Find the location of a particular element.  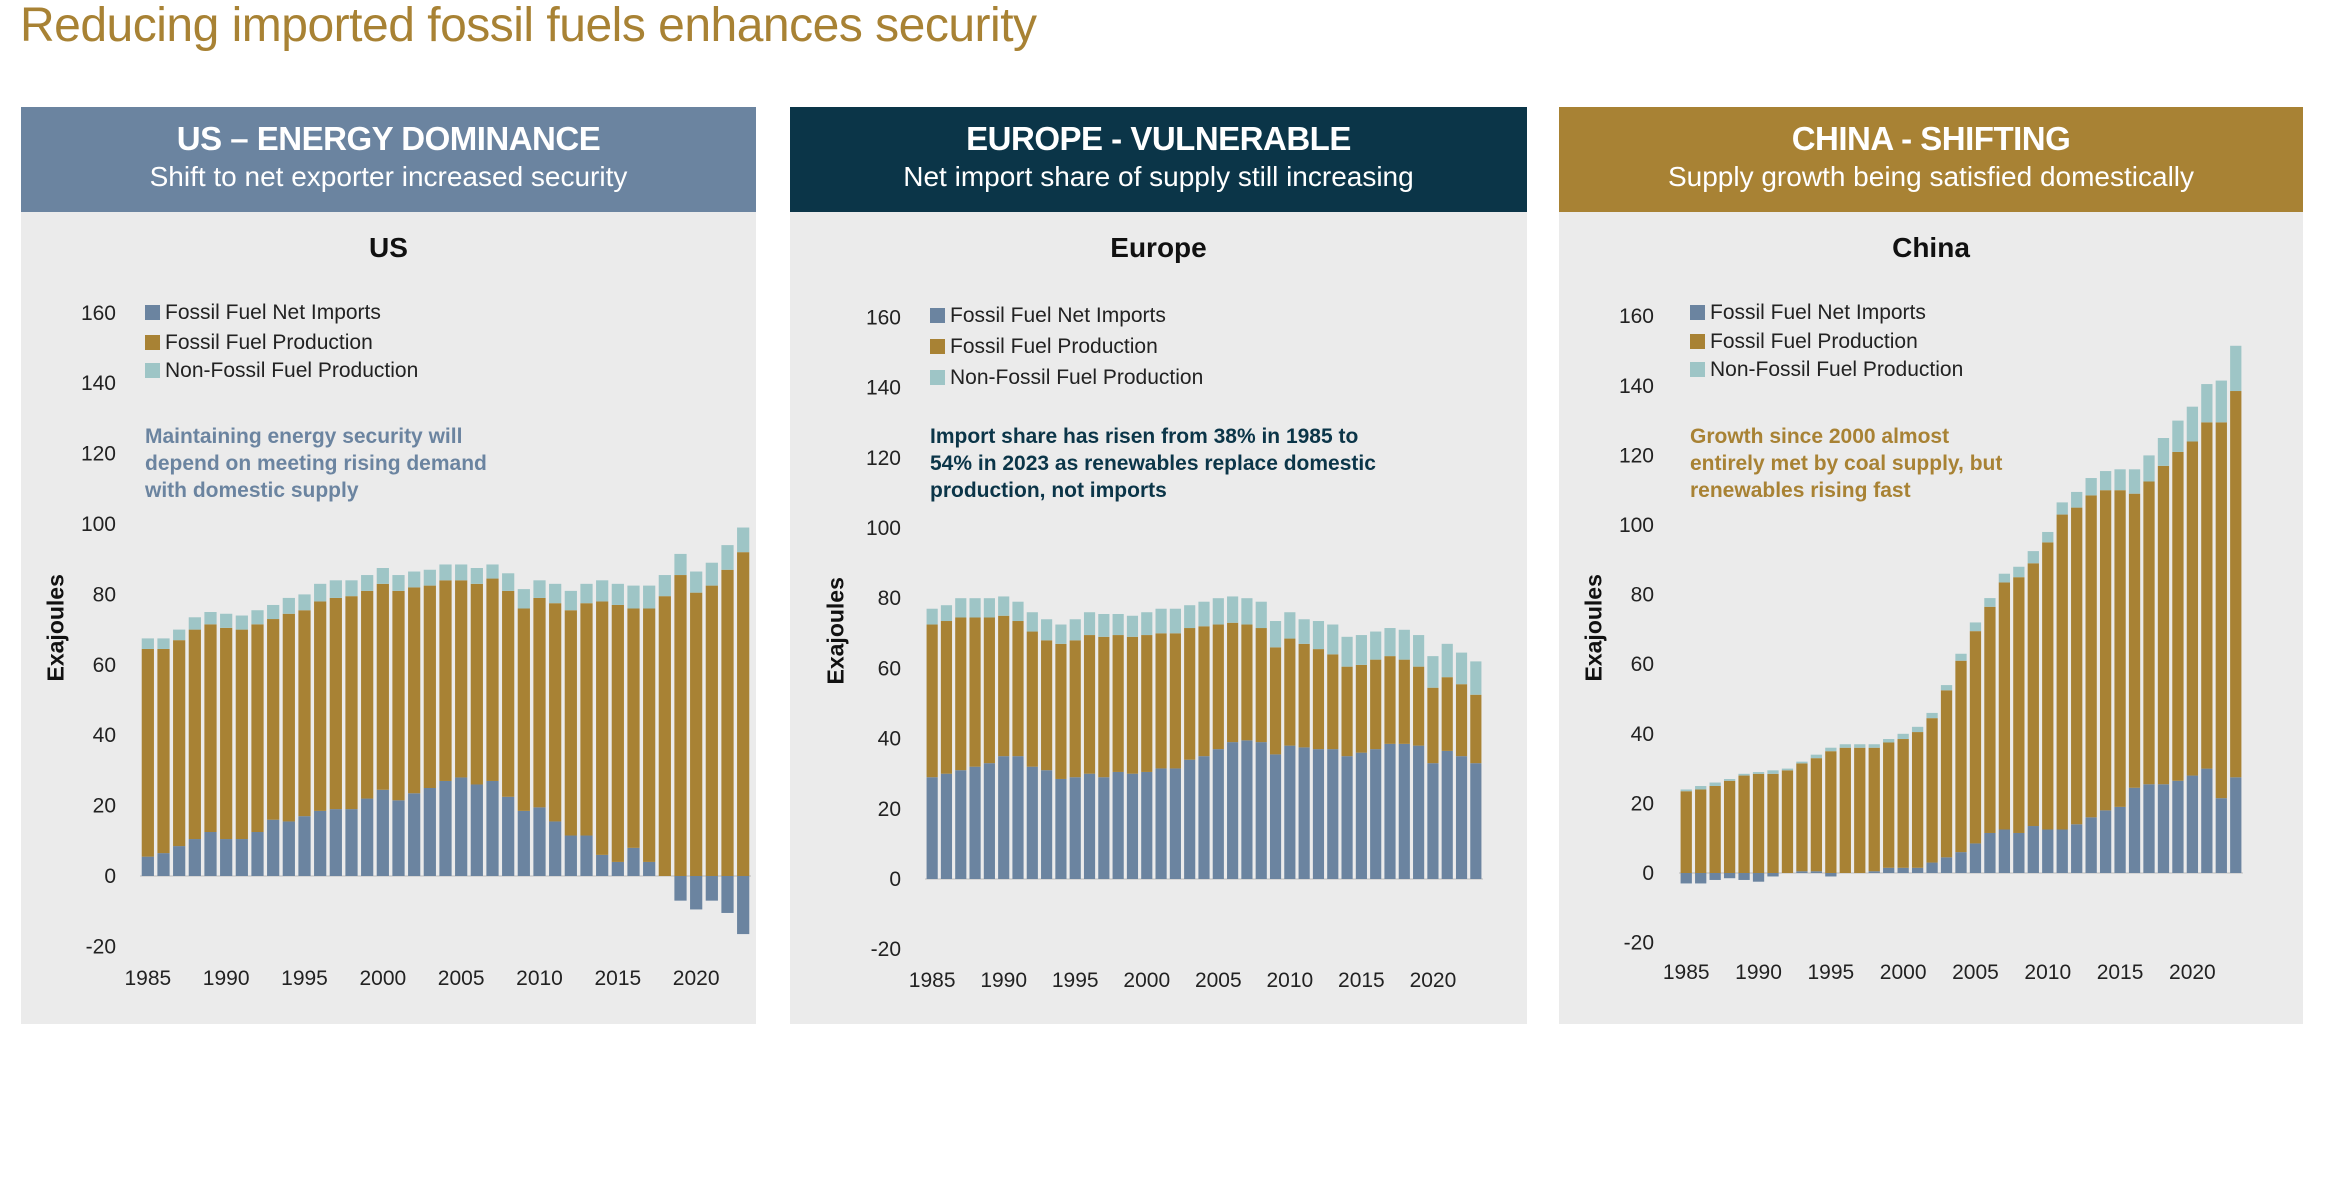

bar-group-2022 is located at coordinates (1461, 765).